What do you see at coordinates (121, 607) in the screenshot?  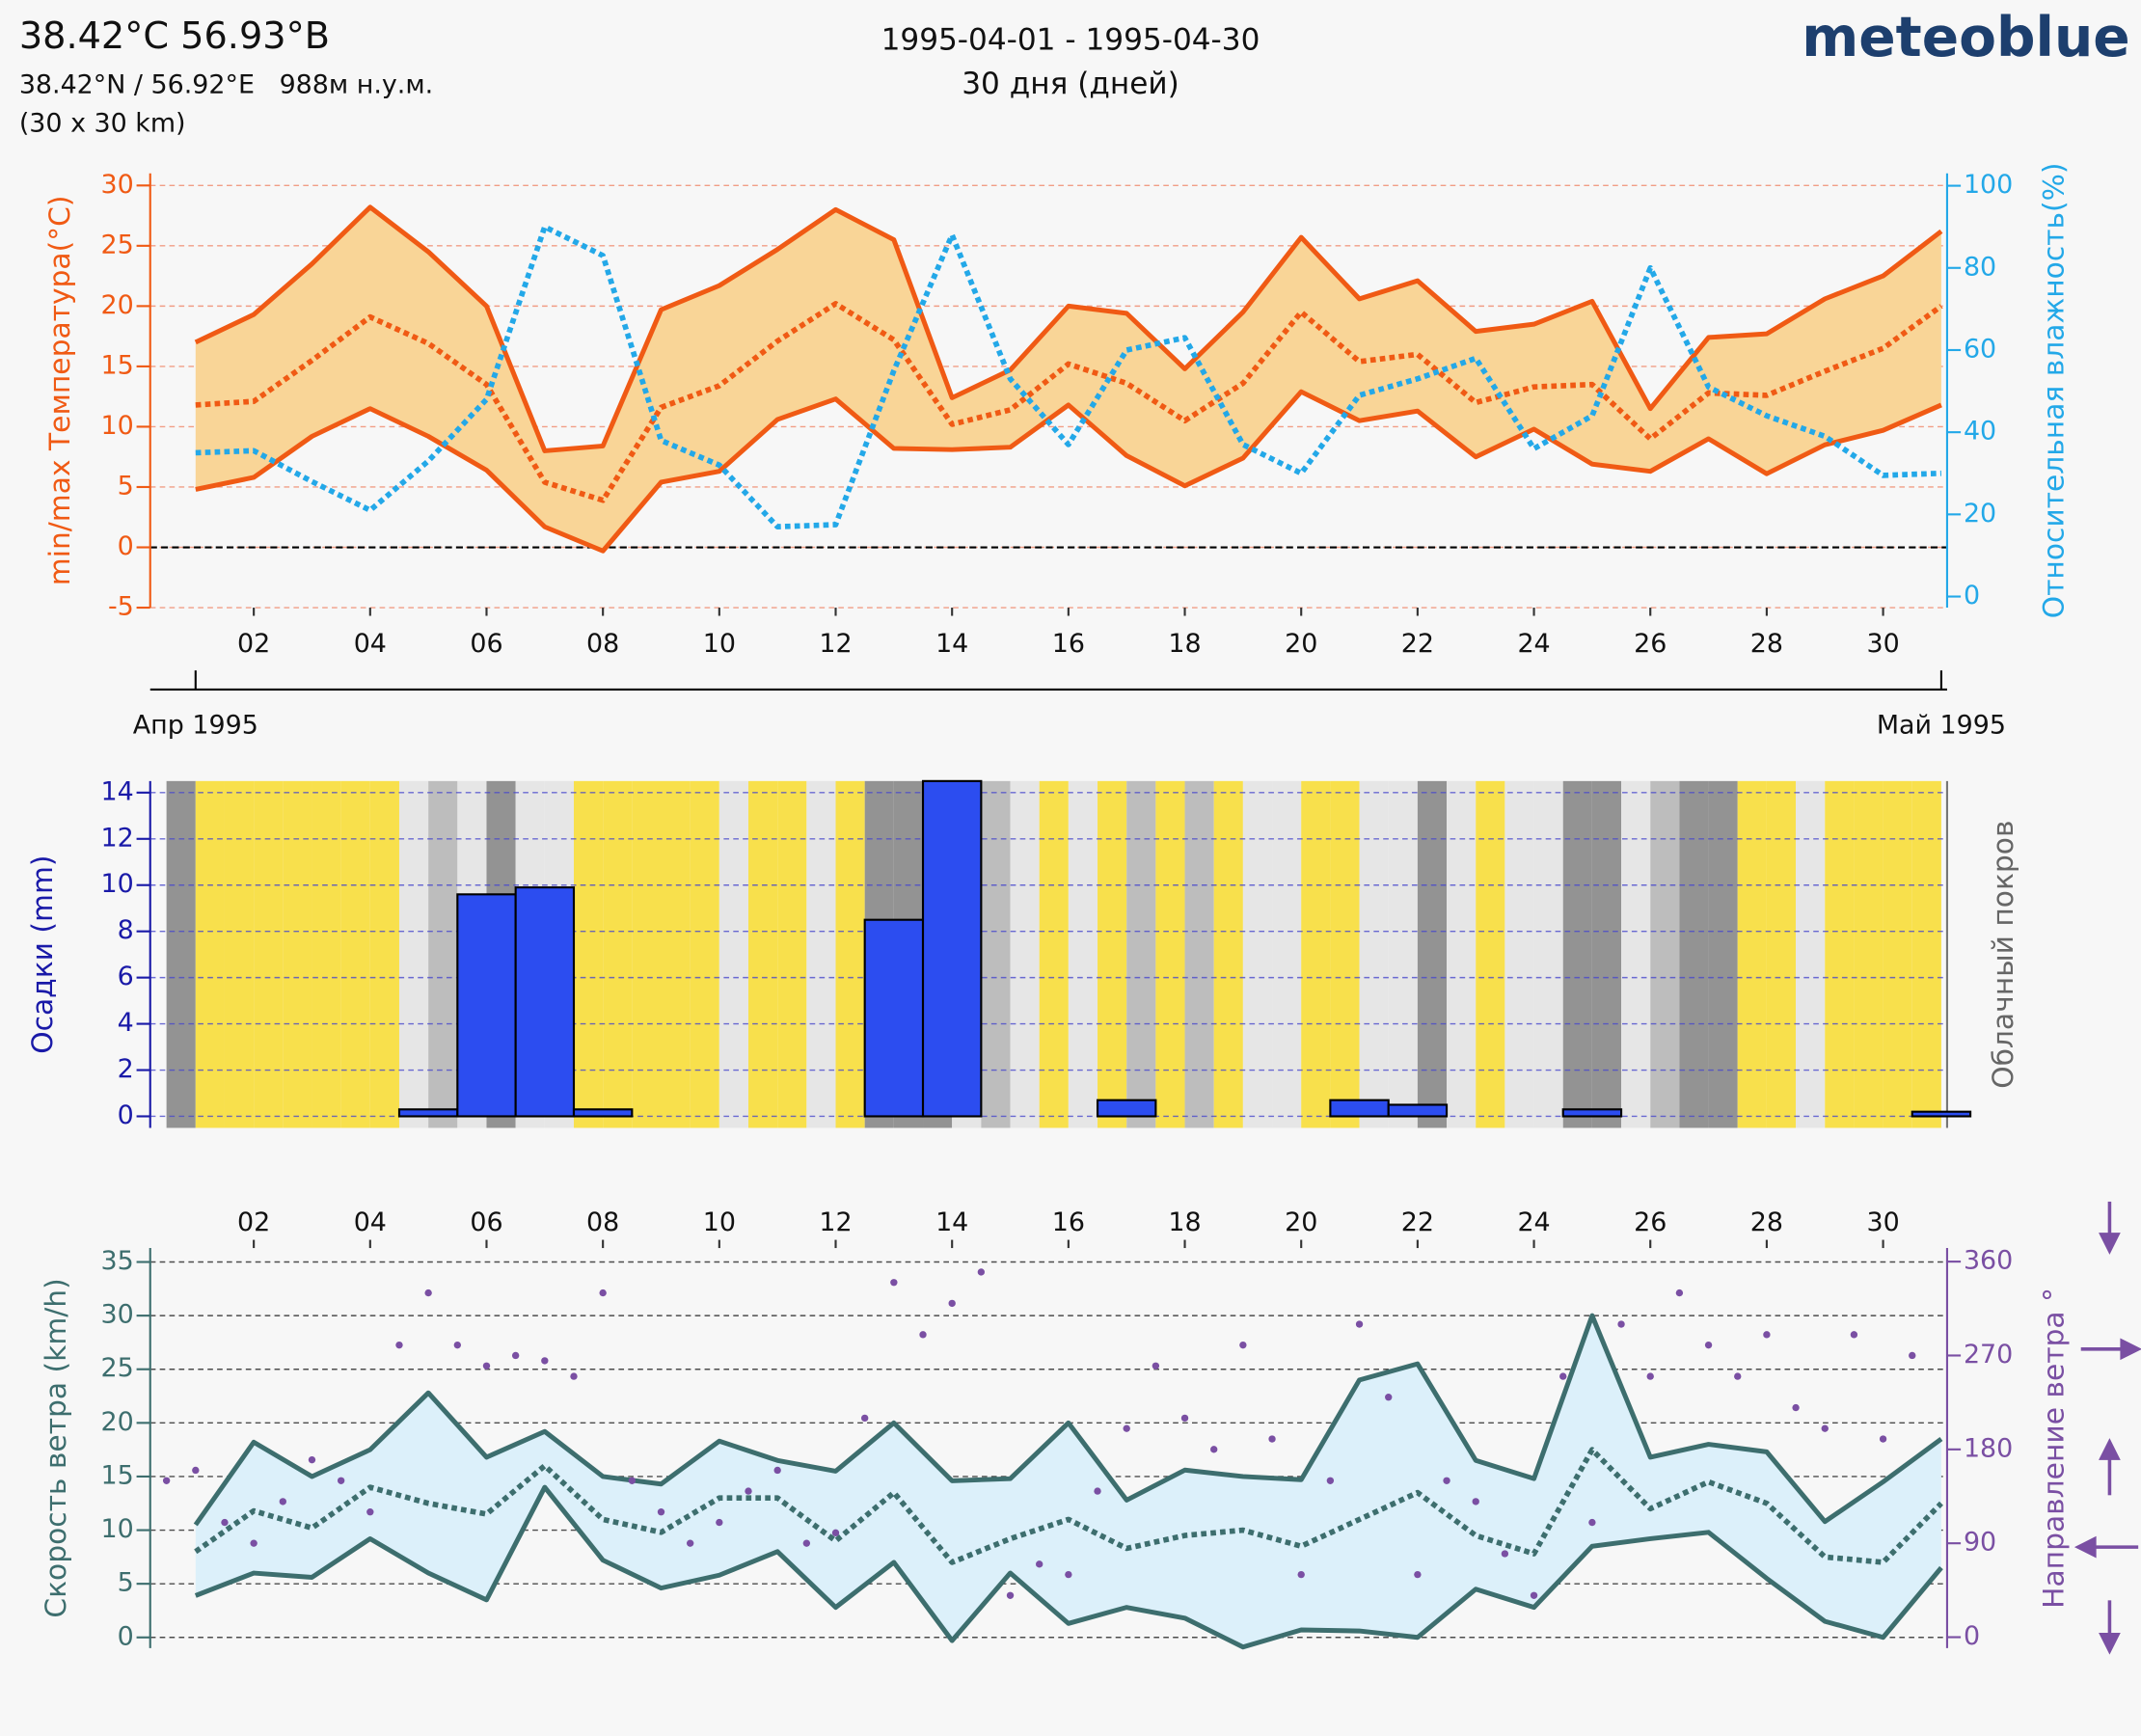 I see `y-tick-label: -5` at bounding box center [121, 607].